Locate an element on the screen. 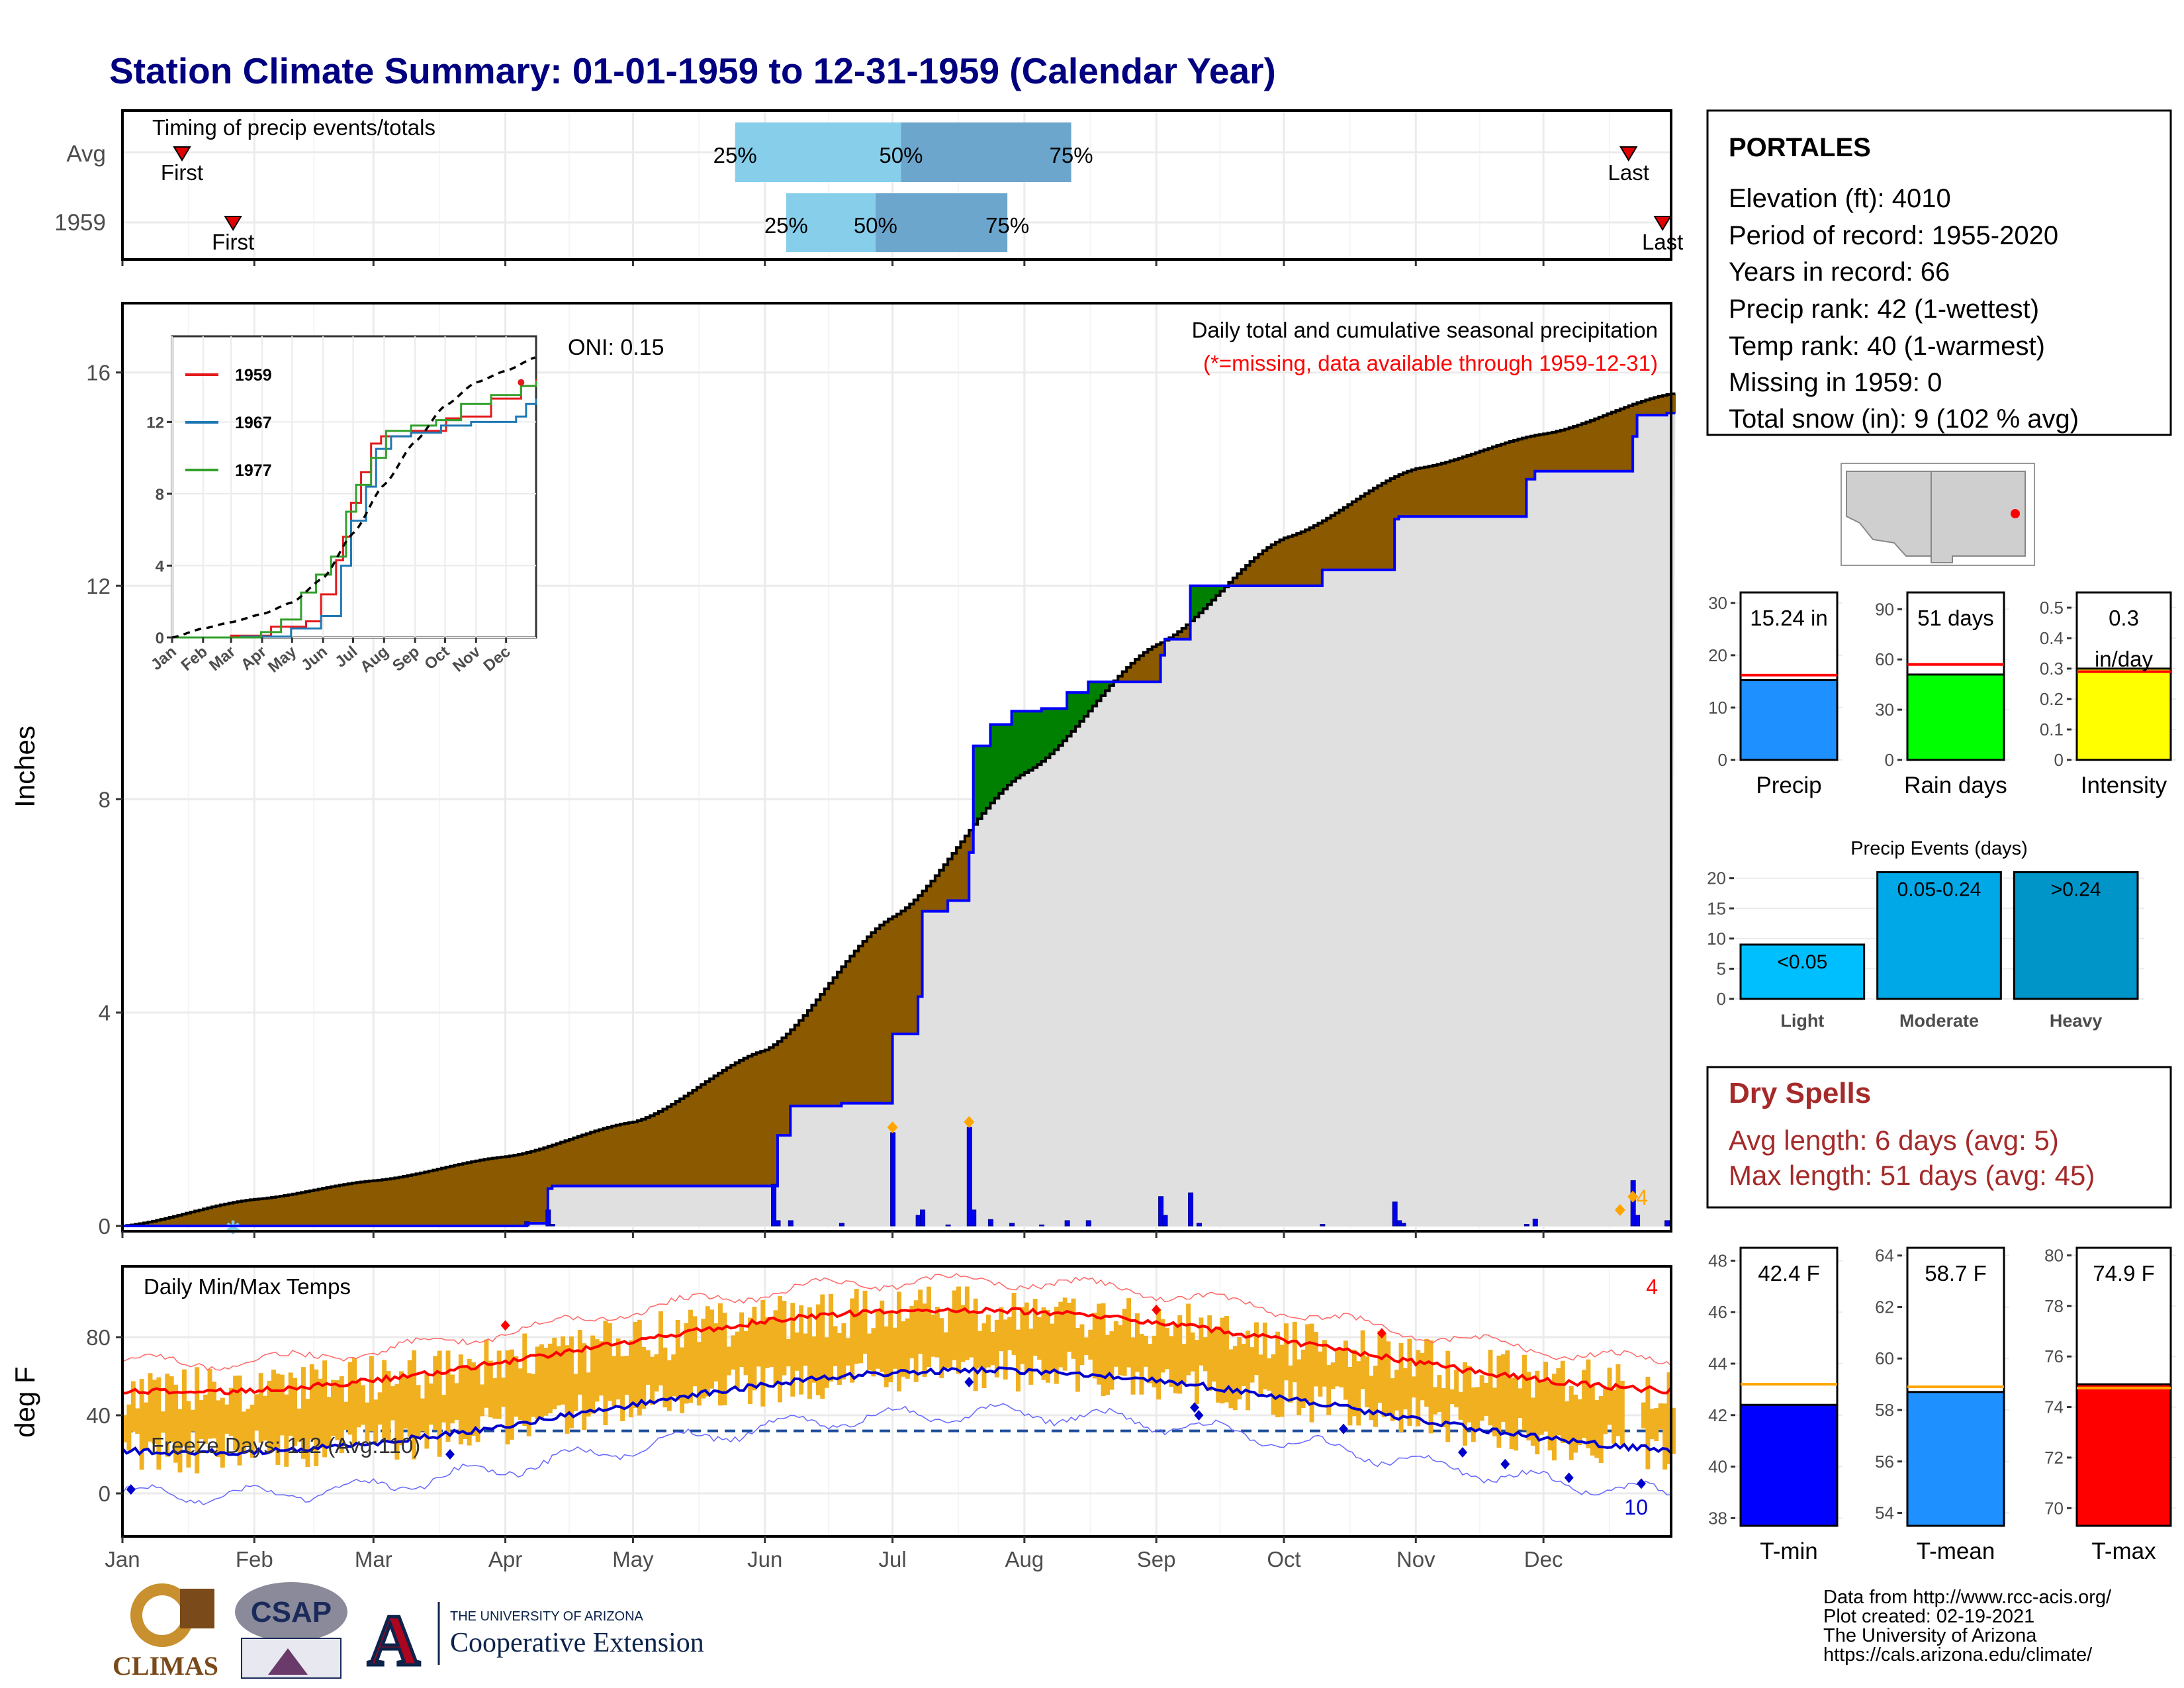 Image resolution: width=2184 pixels, height=1688 pixels. summary-value-label: in/day is located at coordinates (2124, 659).